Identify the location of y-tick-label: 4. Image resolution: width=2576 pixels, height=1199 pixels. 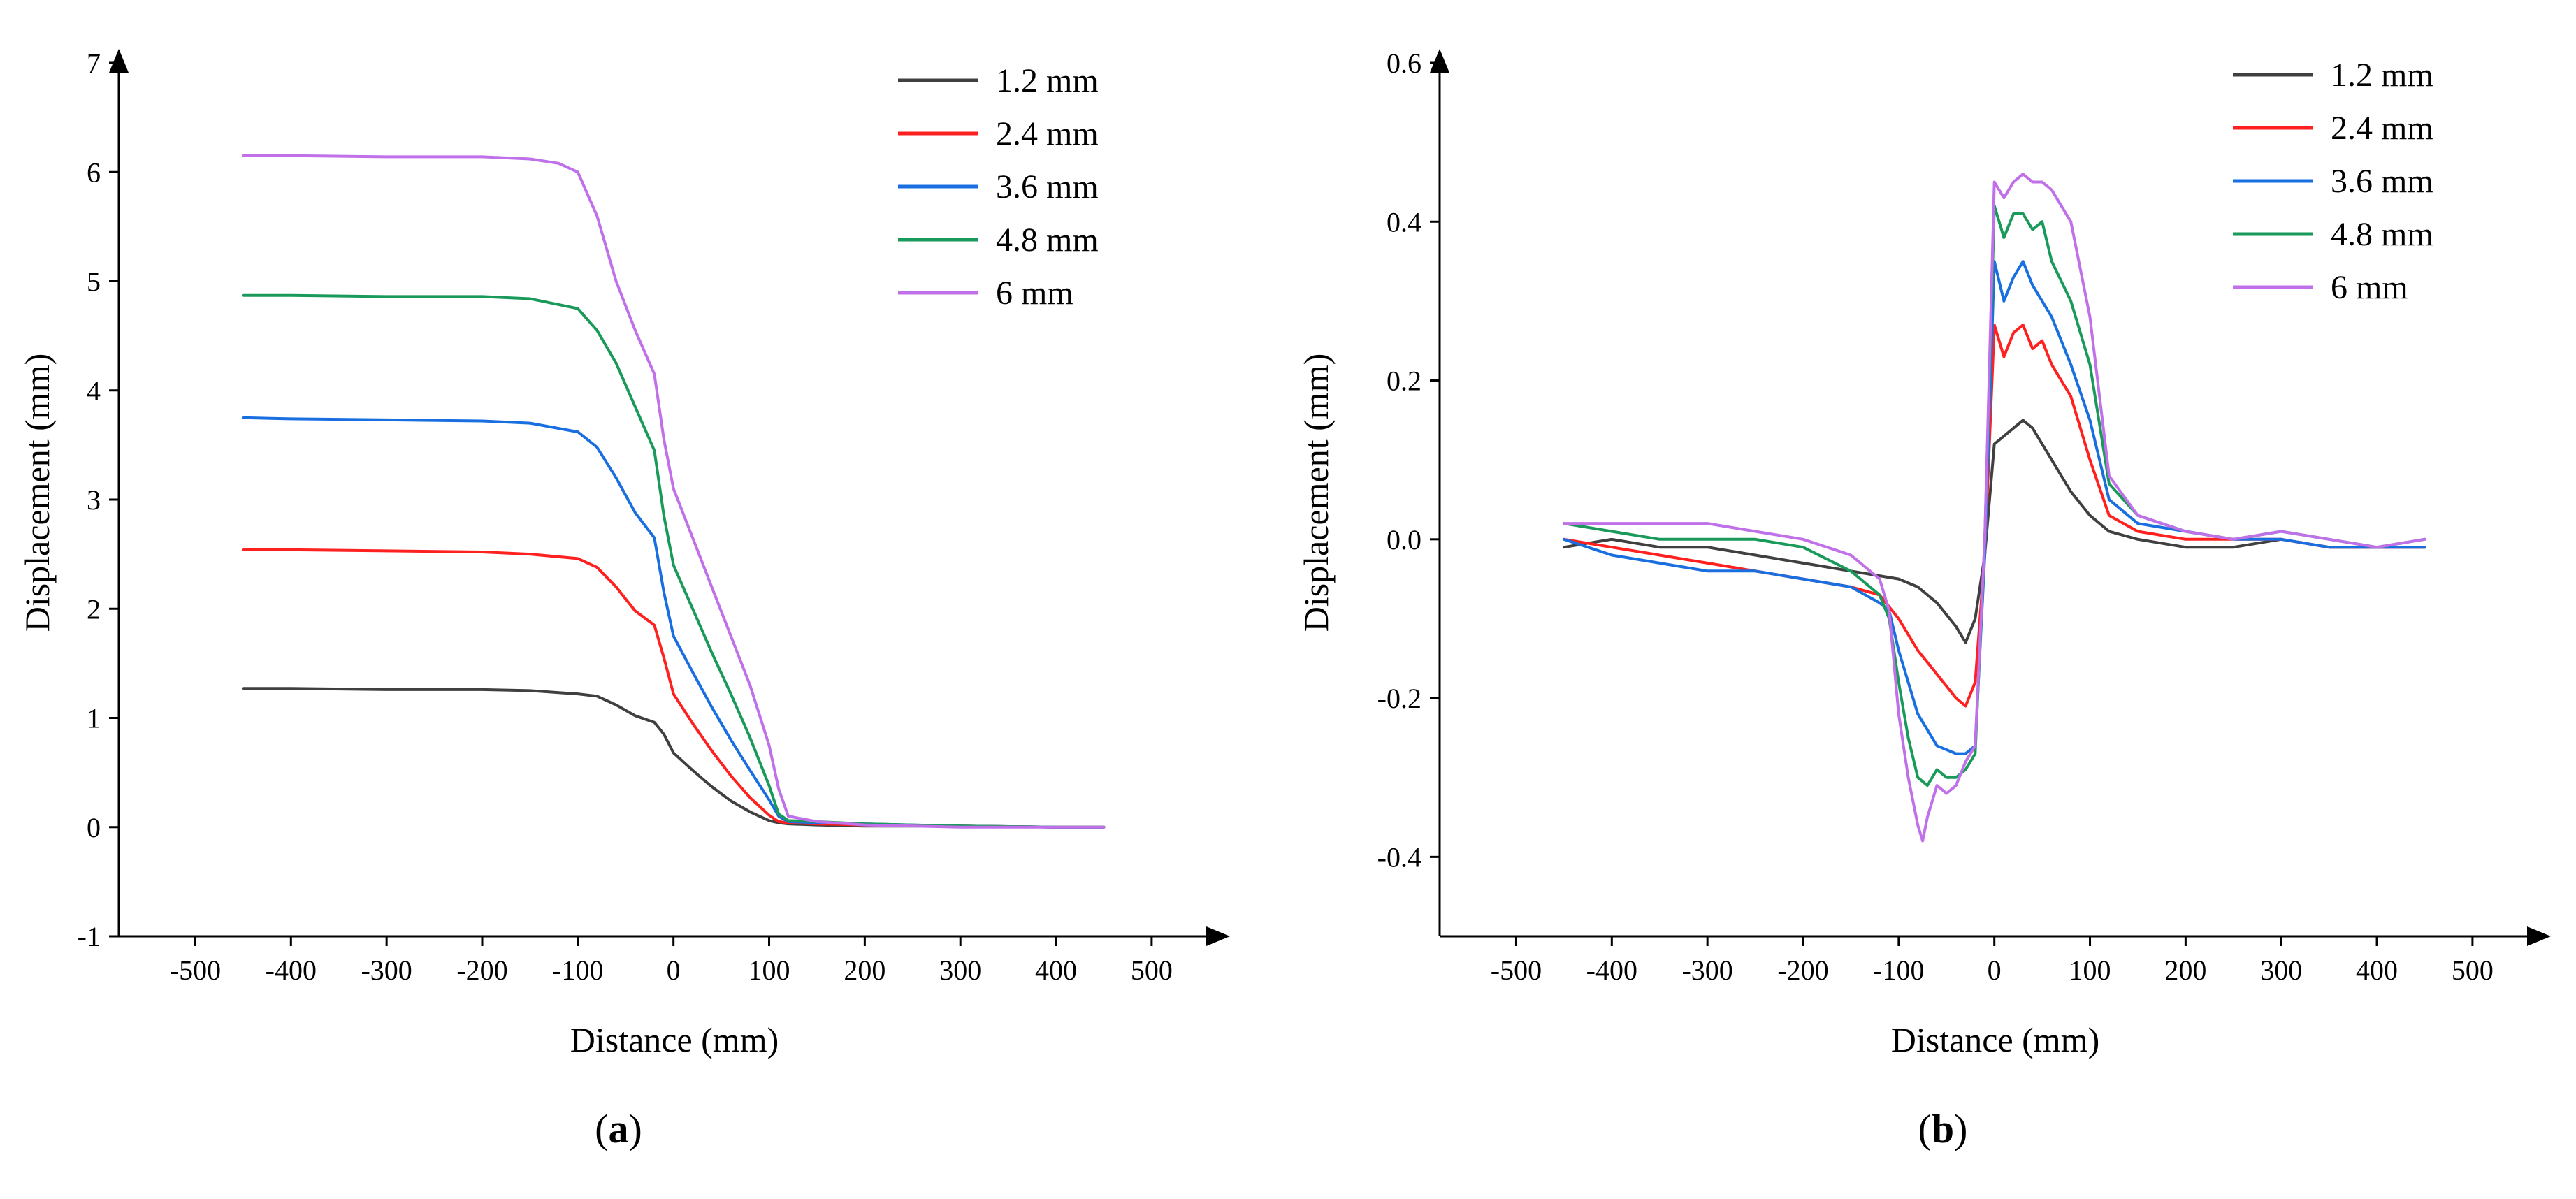
(94, 391).